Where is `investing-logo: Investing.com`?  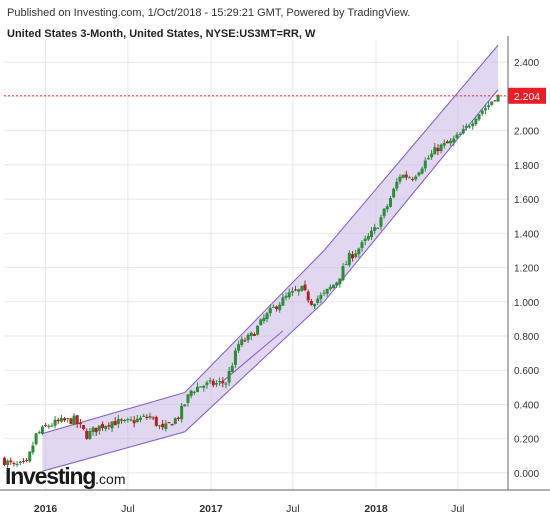 investing-logo: Investing.com is located at coordinates (65, 476).